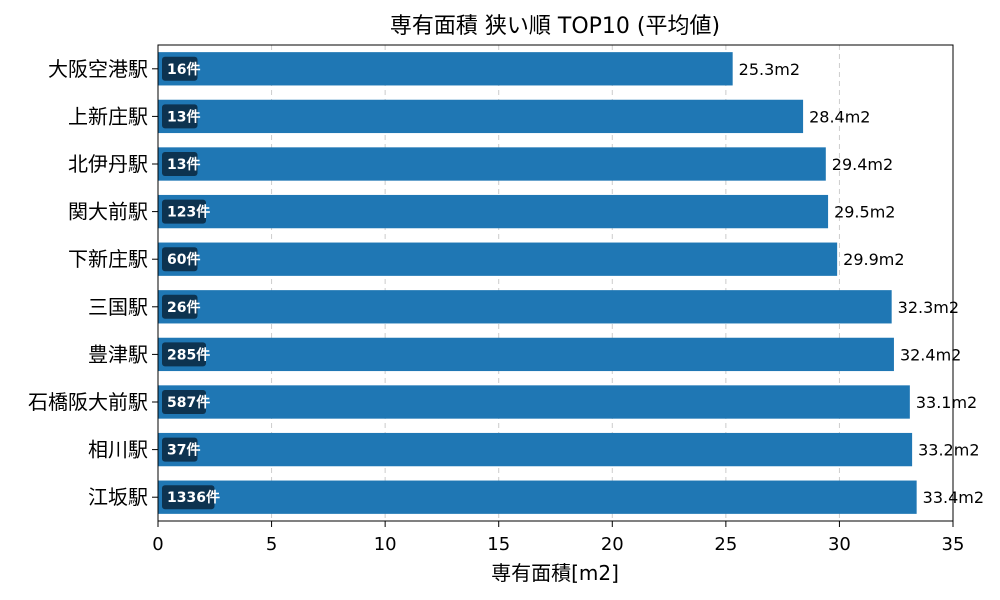 The height and width of the screenshot is (600, 1000). Describe the element at coordinates (873, 259) in the screenshot. I see `value-label: 29.9m2` at that location.